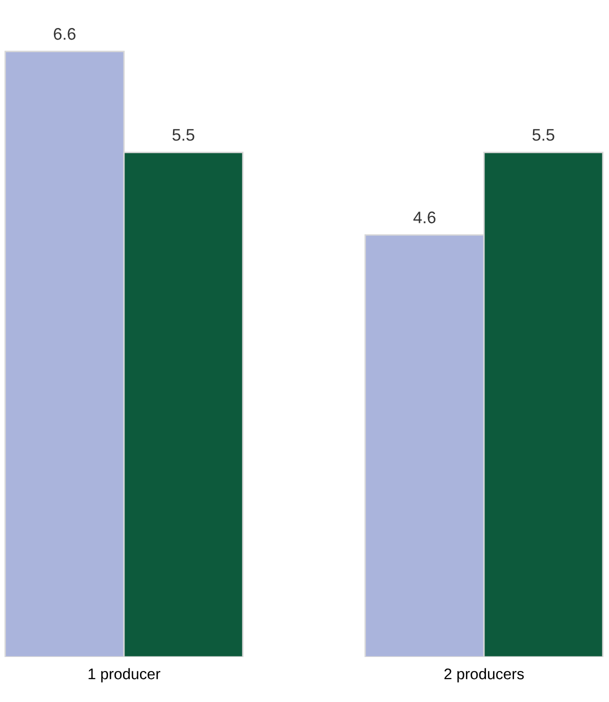 Image resolution: width=609 pixels, height=702 pixels. Describe the element at coordinates (124, 675) in the screenshot. I see `x-tick-label: 1 producer` at that location.